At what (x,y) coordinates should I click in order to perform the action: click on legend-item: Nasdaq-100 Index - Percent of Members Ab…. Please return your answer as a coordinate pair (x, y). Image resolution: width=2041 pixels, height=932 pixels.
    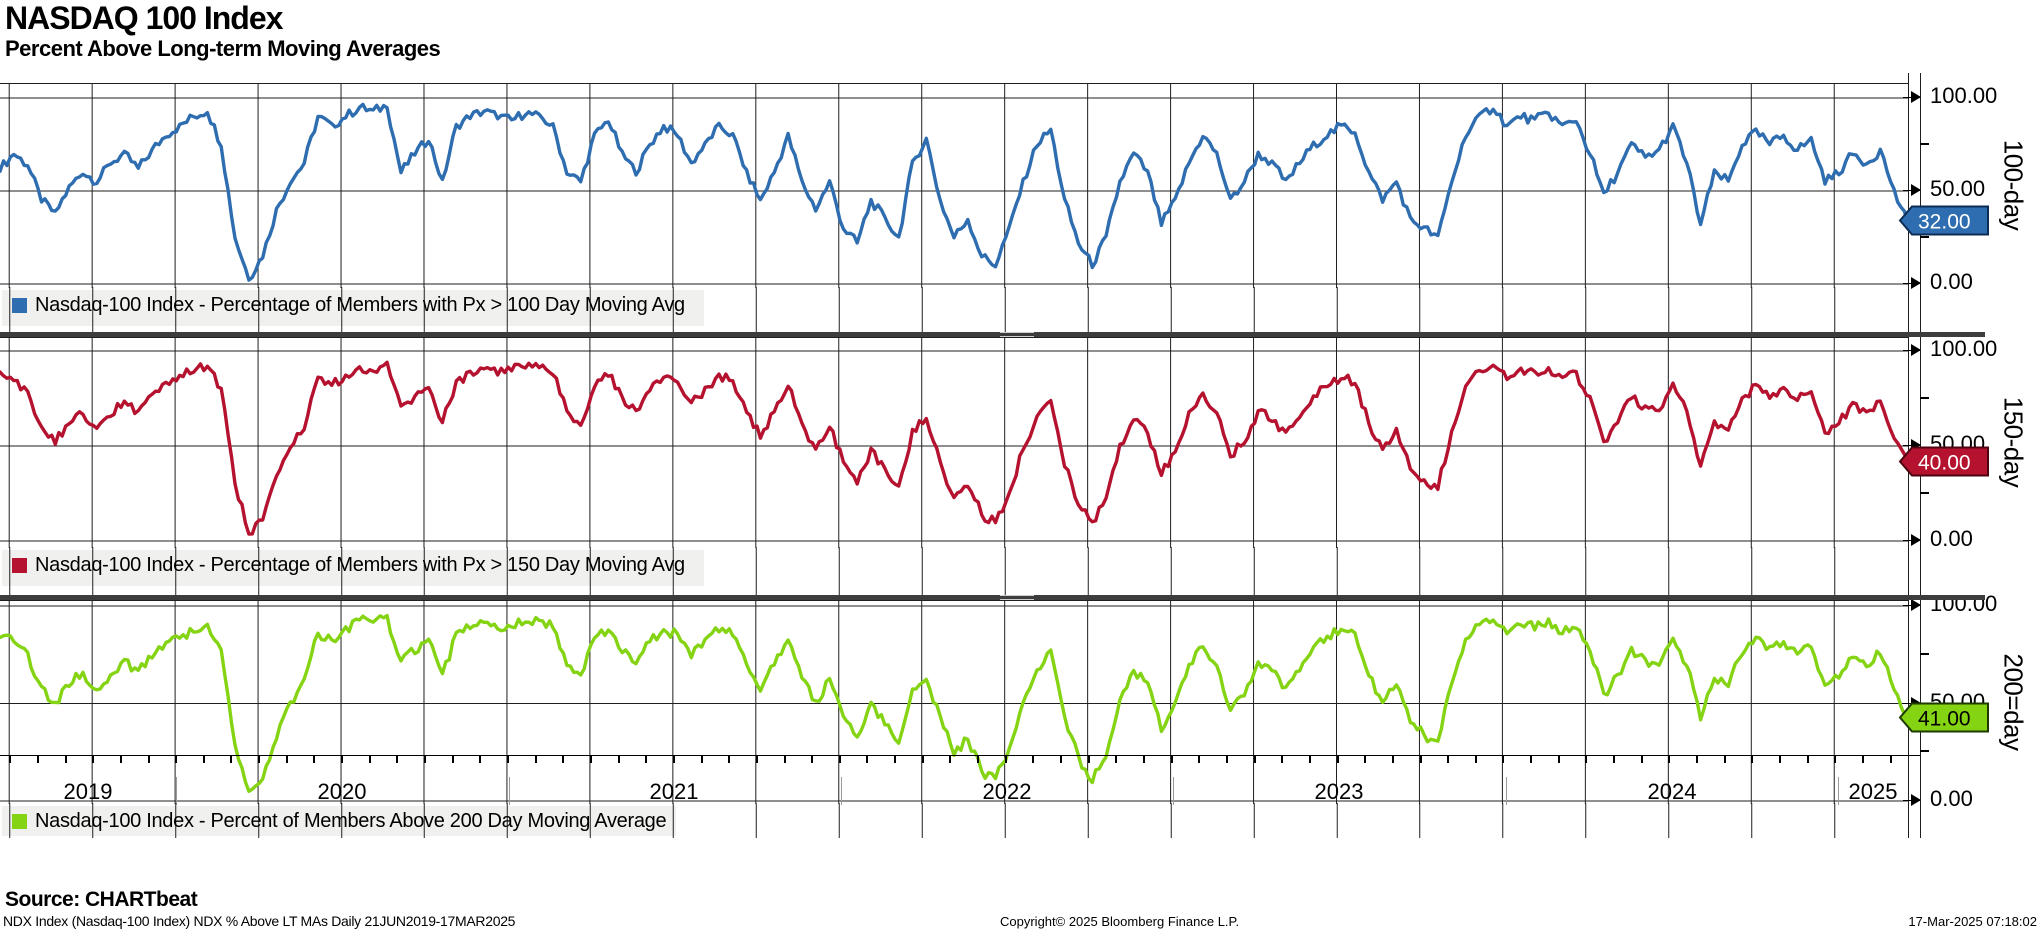
    Looking at the image, I should click on (954, 821).